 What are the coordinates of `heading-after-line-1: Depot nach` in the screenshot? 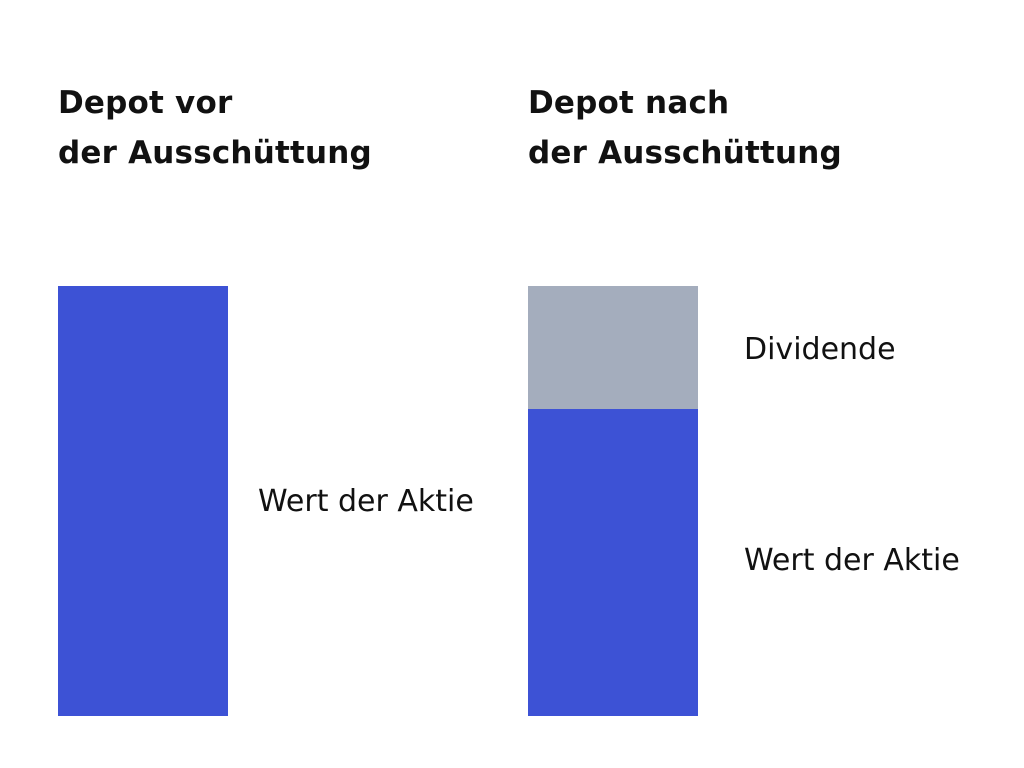 It's located at (629, 103).